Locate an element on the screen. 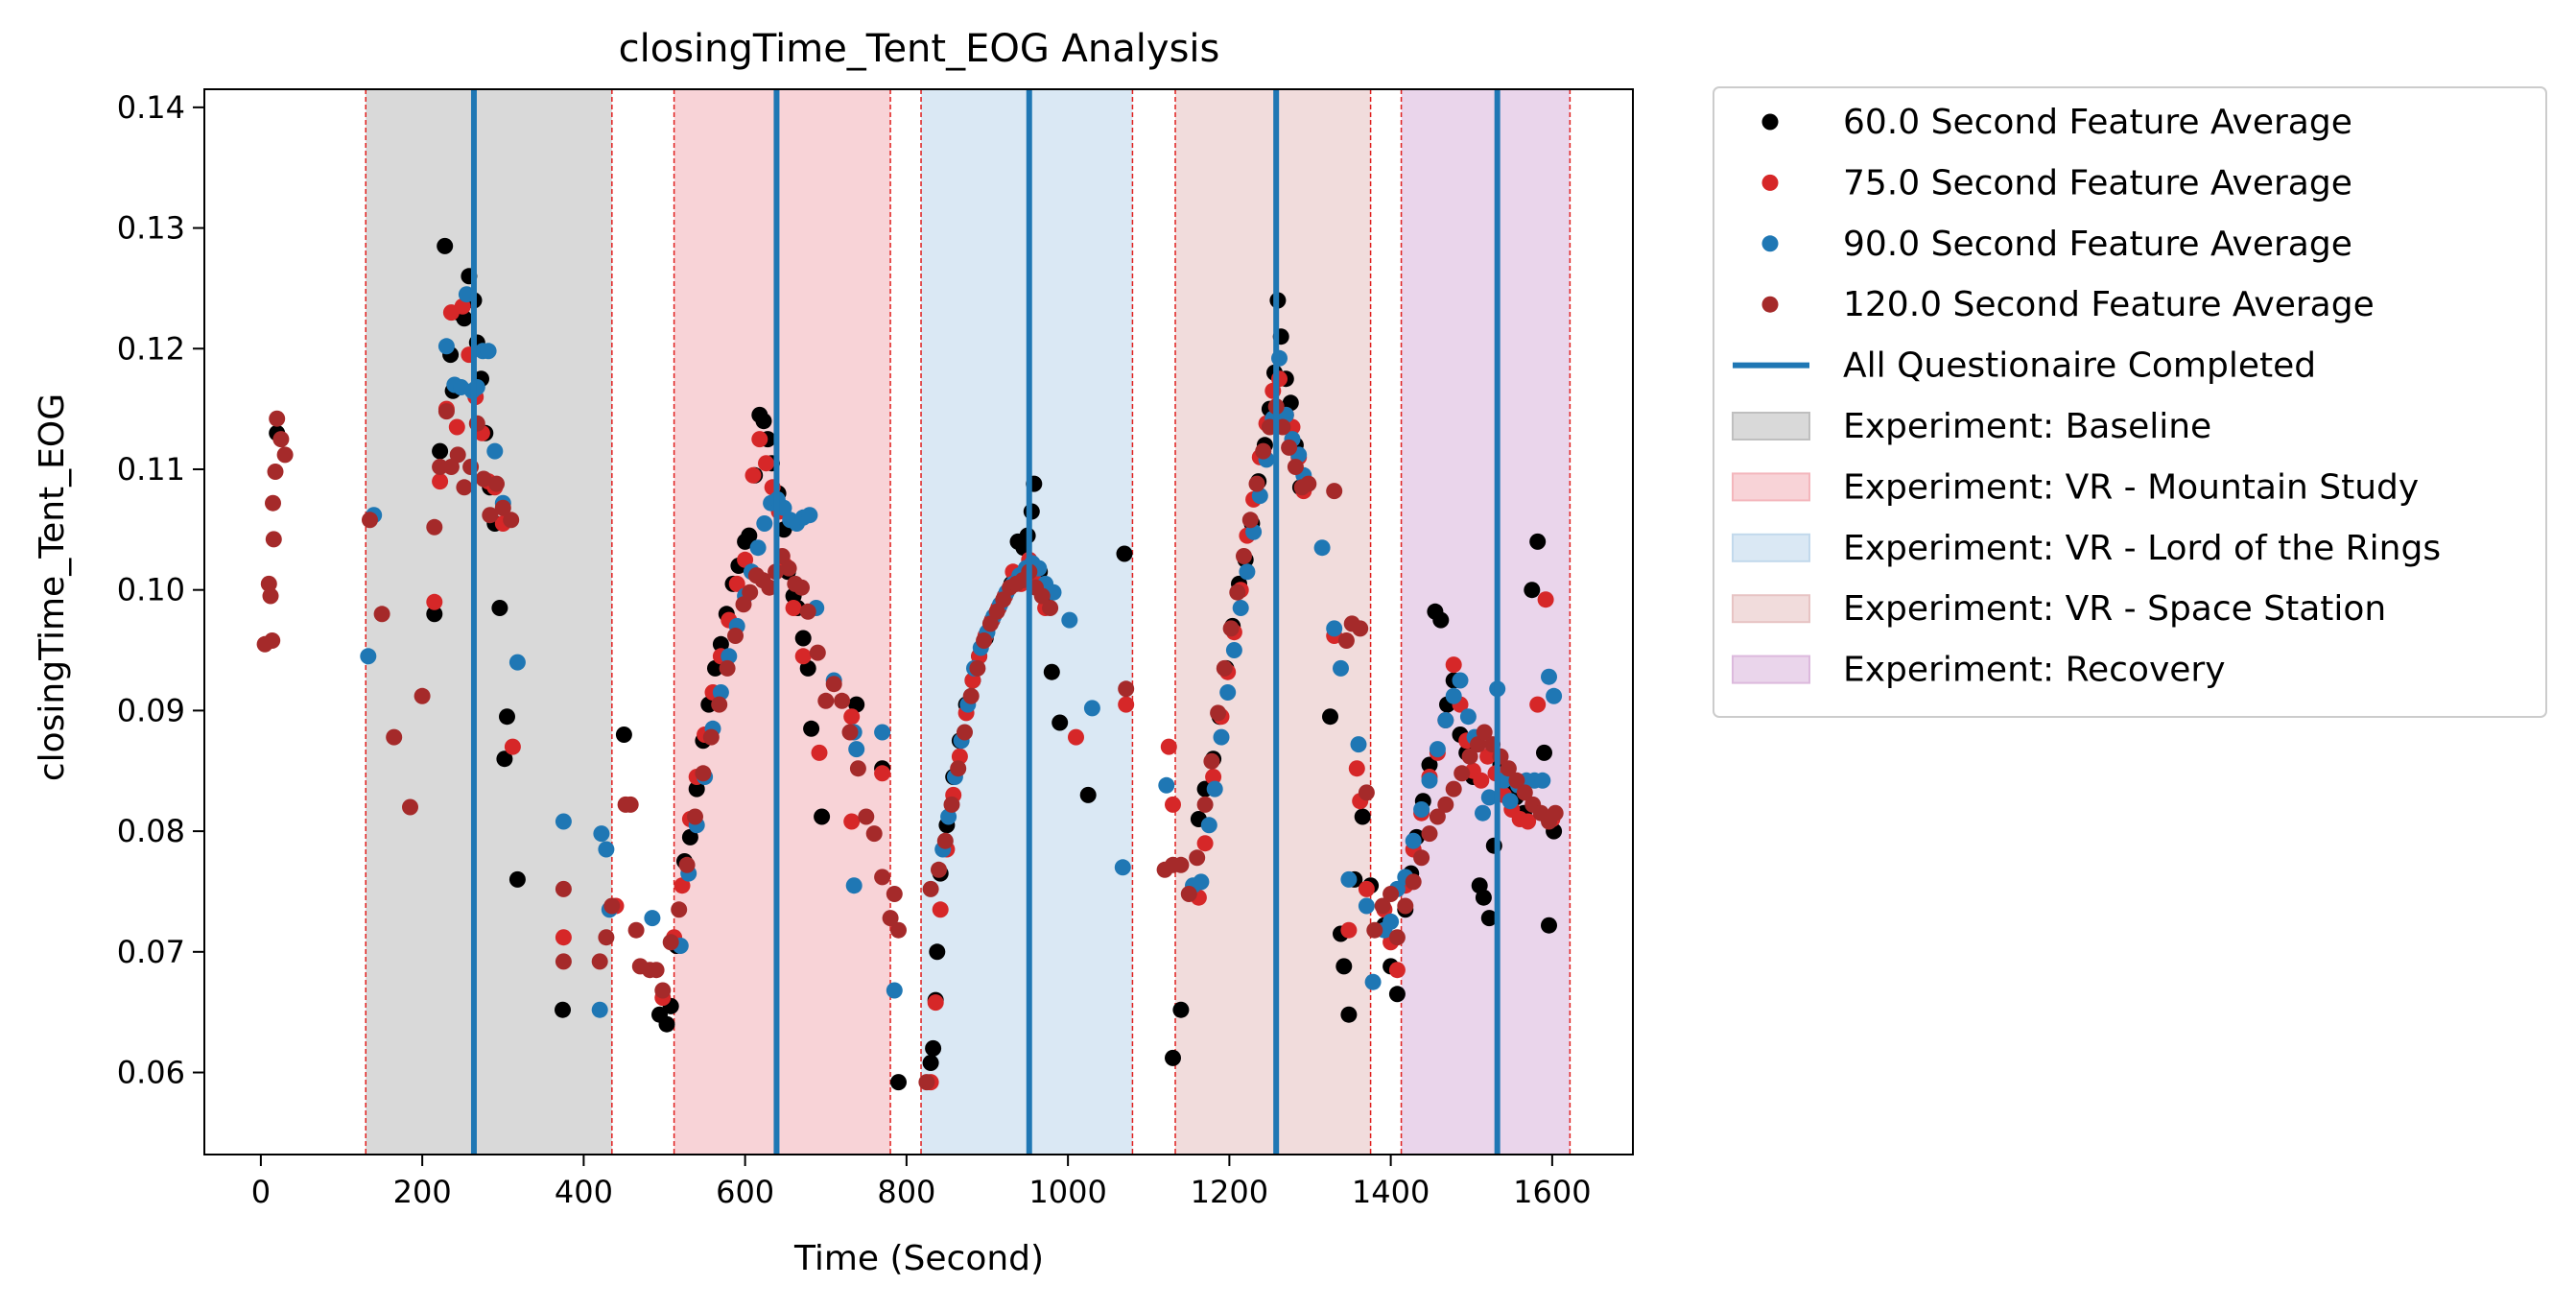  y-axis-label: closingTime_Tent_EOG is located at coordinates (52, 587).